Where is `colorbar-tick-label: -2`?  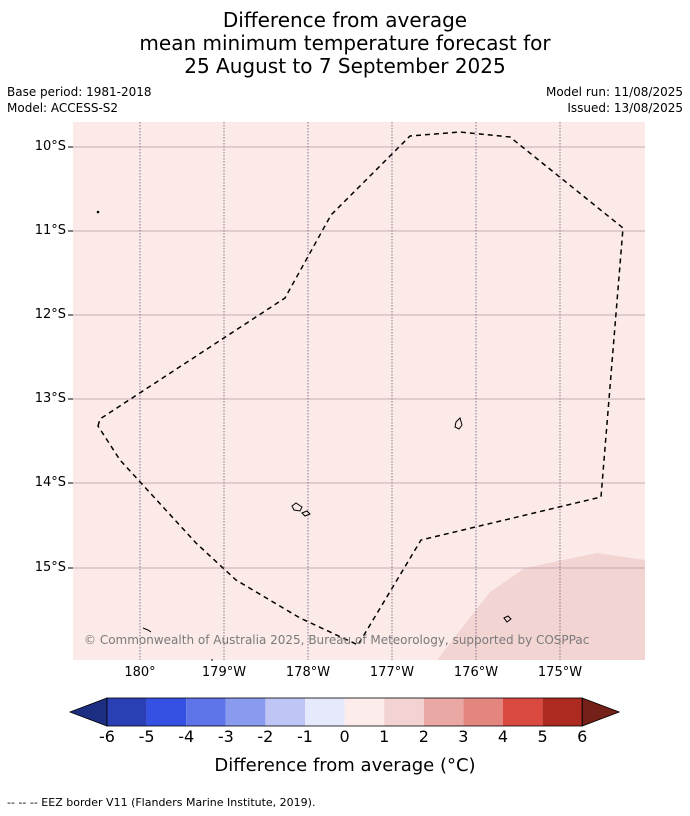 colorbar-tick-label: -2 is located at coordinates (265, 736).